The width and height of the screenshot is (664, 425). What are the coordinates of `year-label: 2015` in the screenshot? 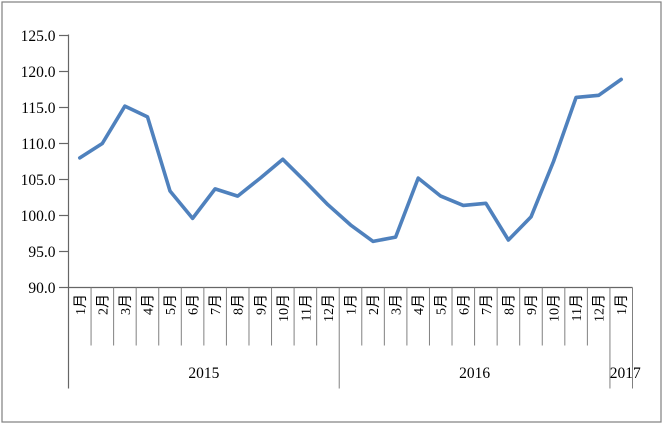 It's located at (203, 373).